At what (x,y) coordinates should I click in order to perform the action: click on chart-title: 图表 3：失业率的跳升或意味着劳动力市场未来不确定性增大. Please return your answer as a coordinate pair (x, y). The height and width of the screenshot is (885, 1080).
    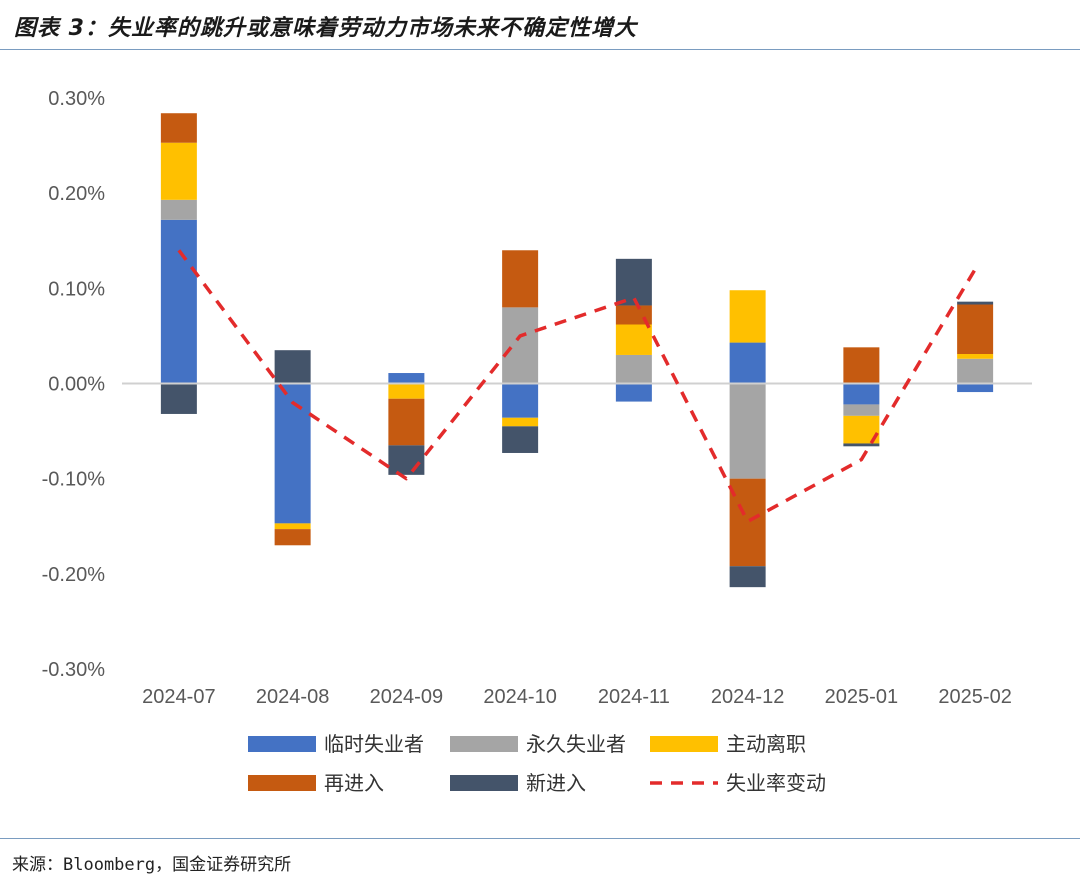
    Looking at the image, I should click on (325, 28).